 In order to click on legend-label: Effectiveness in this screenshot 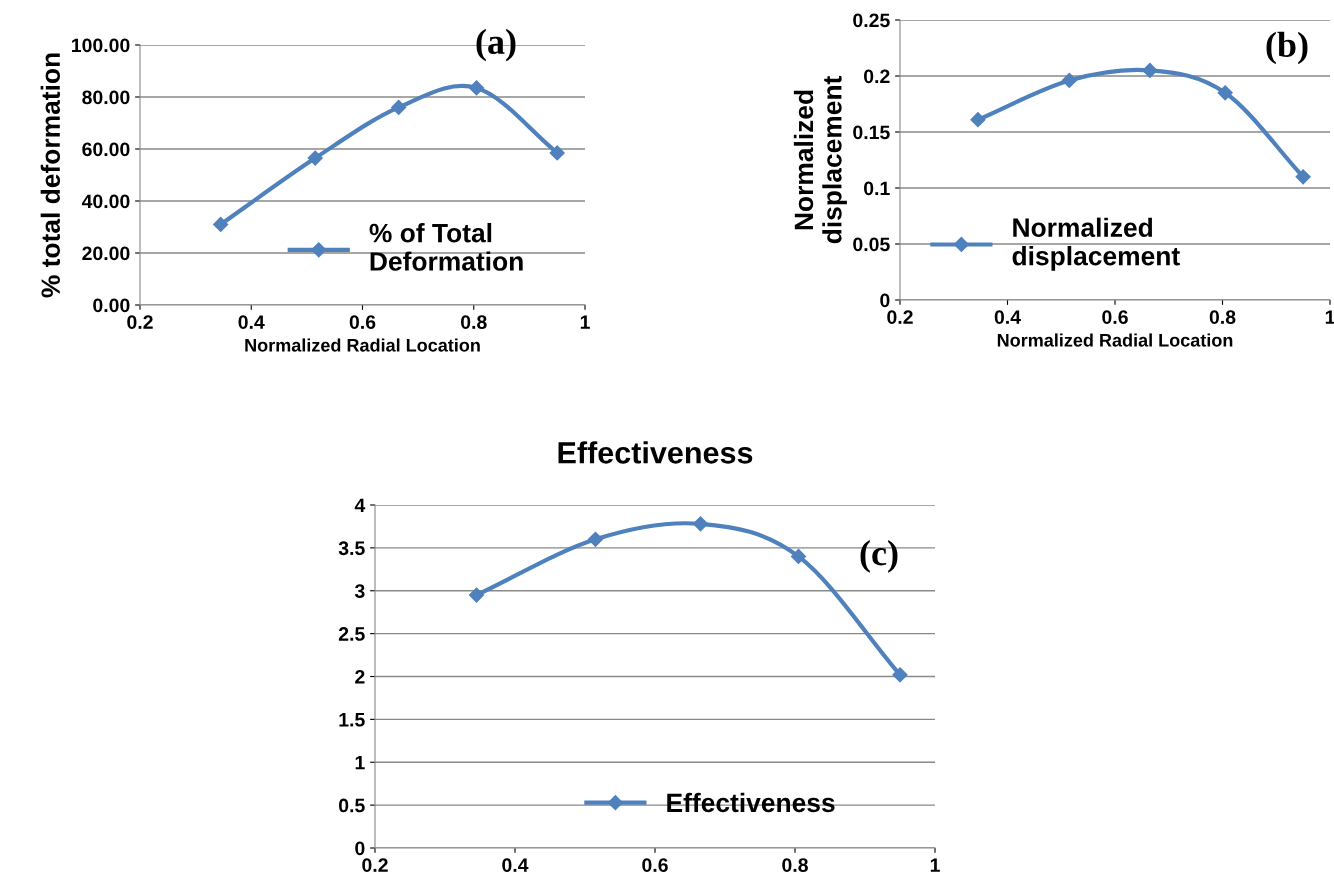, I will do `click(751, 802)`.